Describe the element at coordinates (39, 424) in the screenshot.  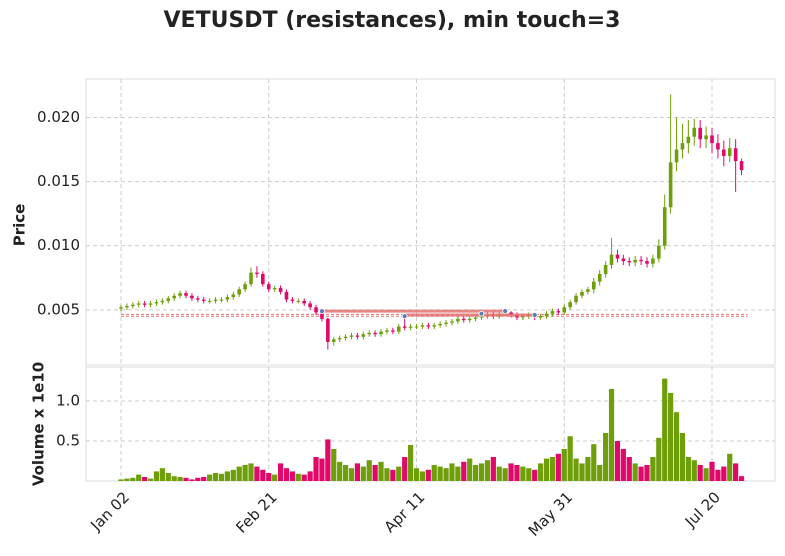
I see `volume-axis-label: Volume x 1e10` at that location.